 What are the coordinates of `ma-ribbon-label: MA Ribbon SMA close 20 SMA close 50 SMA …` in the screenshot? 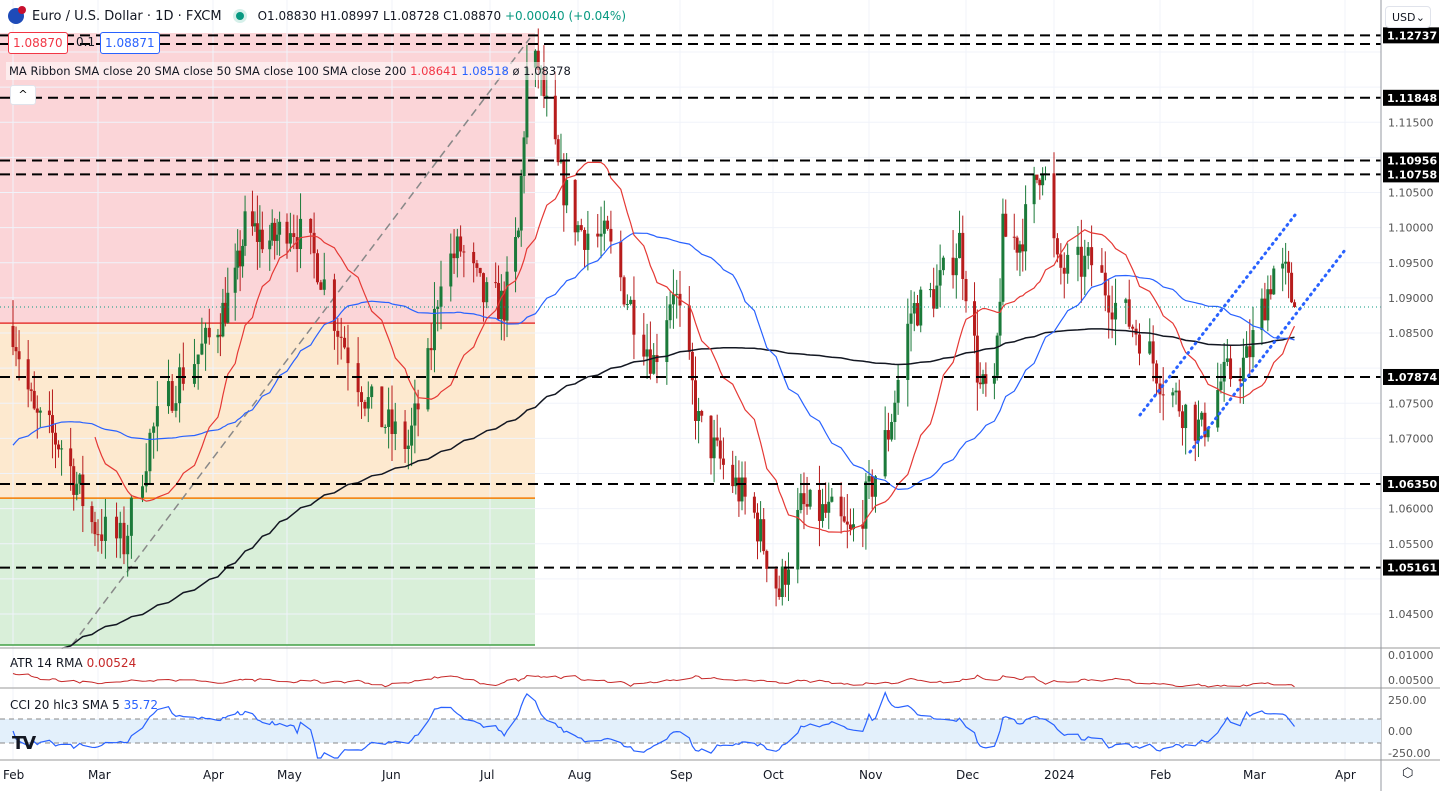 It's located at (208, 71).